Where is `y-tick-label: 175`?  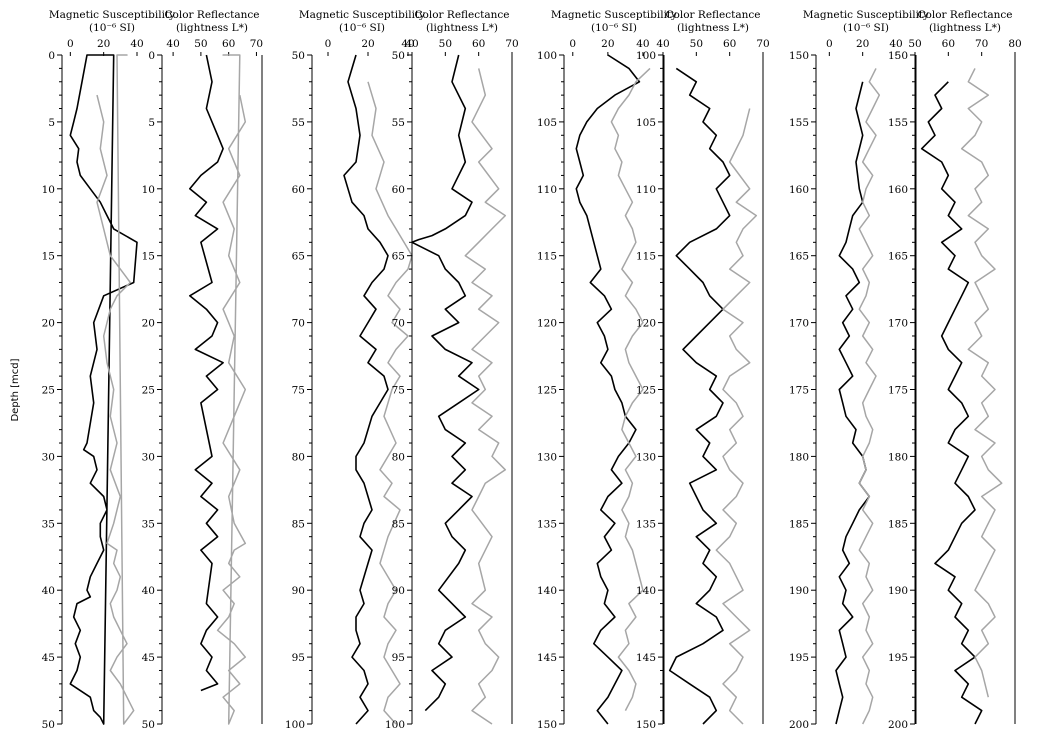
y-tick-label: 175 is located at coordinates (799, 391).